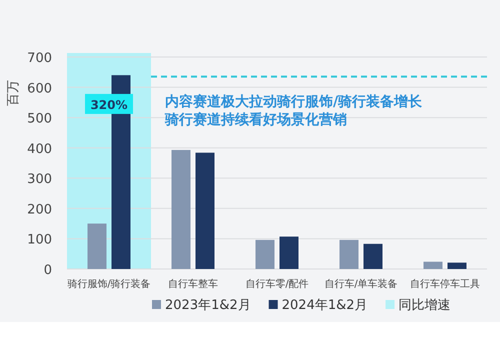 This screenshot has width=500, height=362. I want to click on x-tick-label: 骑行服饰/骑行装备, so click(109, 284).